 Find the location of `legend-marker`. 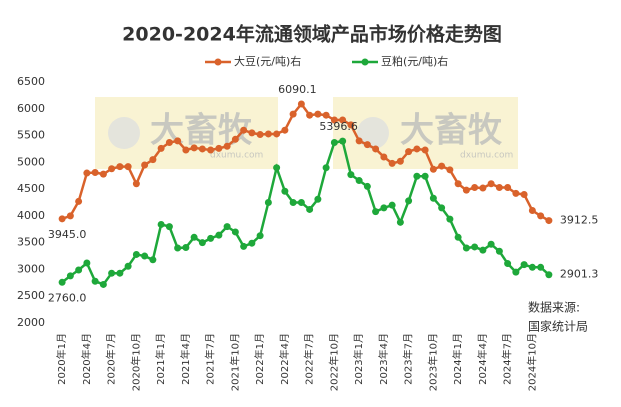

legend-marker is located at coordinates (218, 62).